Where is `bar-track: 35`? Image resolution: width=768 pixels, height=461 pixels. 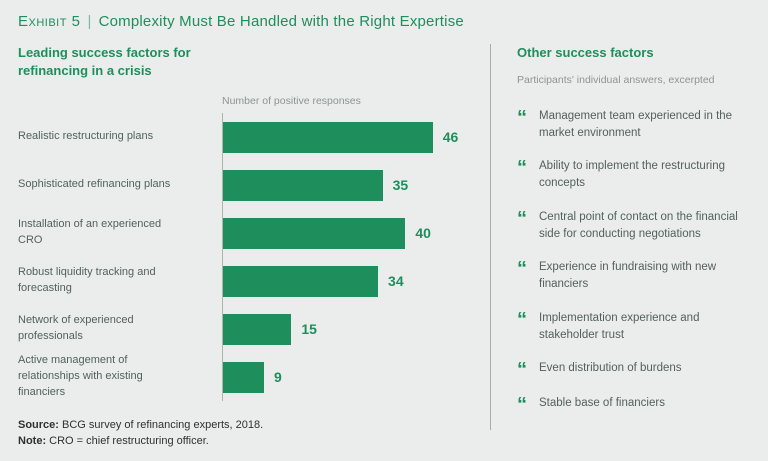 bar-track: 35 is located at coordinates (356, 185).